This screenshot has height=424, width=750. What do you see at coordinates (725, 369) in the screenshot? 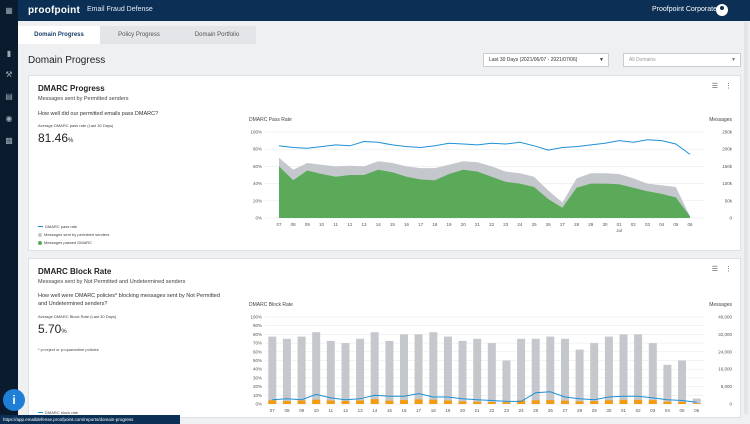
I see `right-tick-label: 16,000` at bounding box center [725, 369].